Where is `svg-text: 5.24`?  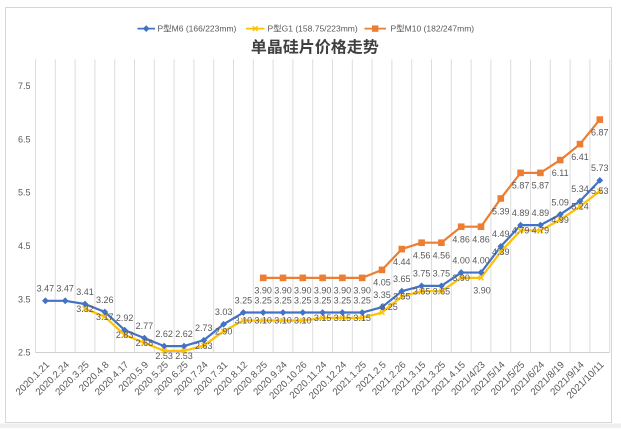
svg-text: 5.24 is located at coordinates (580, 207).